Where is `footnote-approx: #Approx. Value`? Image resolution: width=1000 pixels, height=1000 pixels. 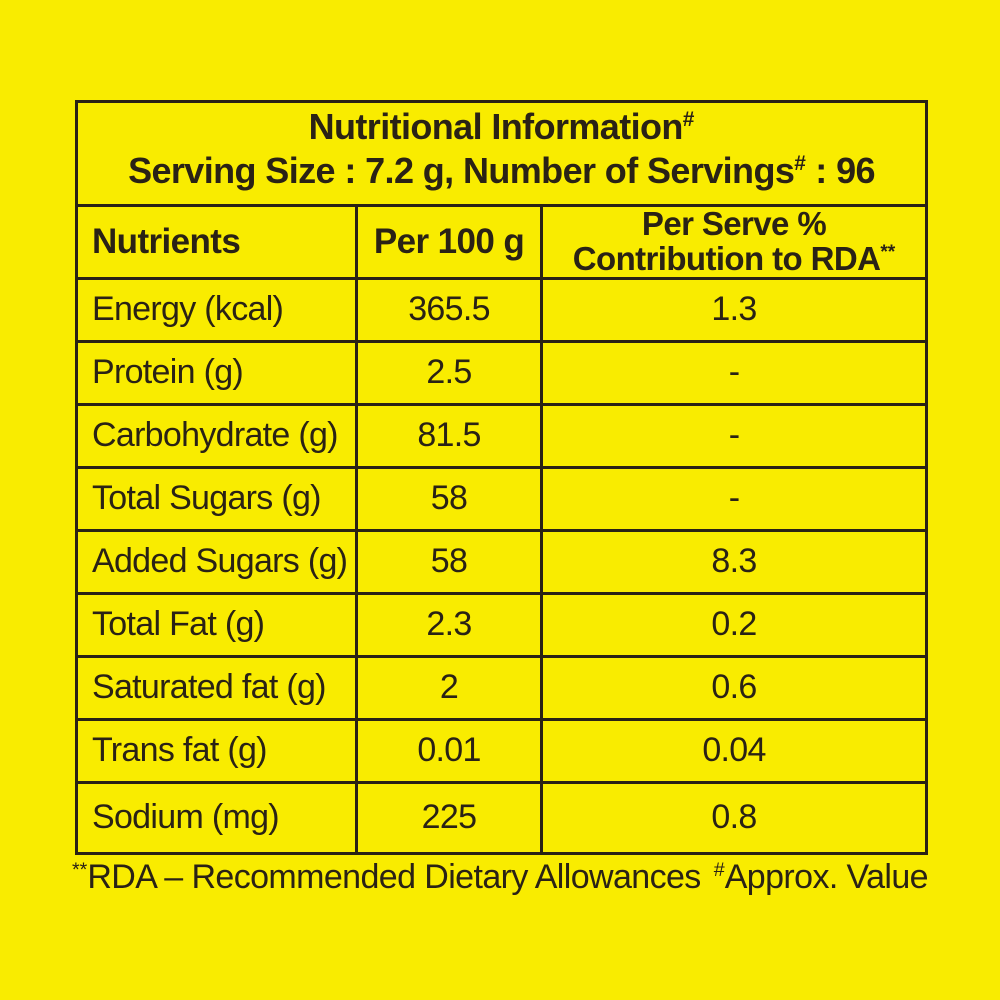 footnote-approx: #Approx. Value is located at coordinates (821, 877).